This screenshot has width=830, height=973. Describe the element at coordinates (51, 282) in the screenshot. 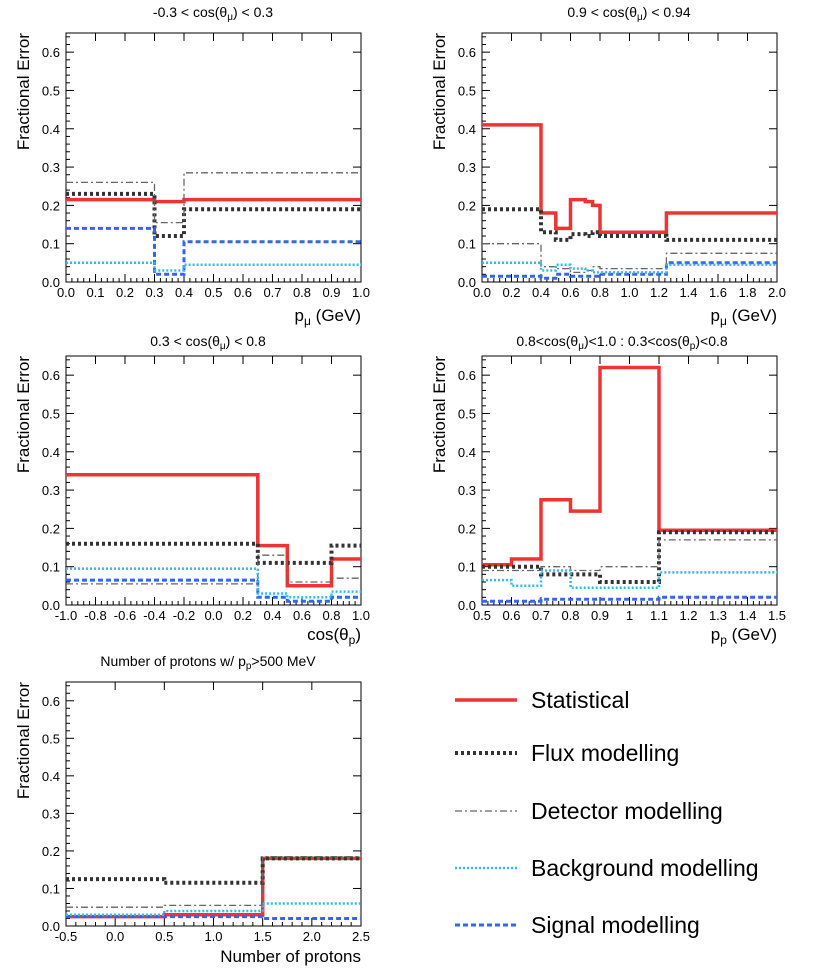

I see `panel-1-ytick-label: 0.0` at that location.